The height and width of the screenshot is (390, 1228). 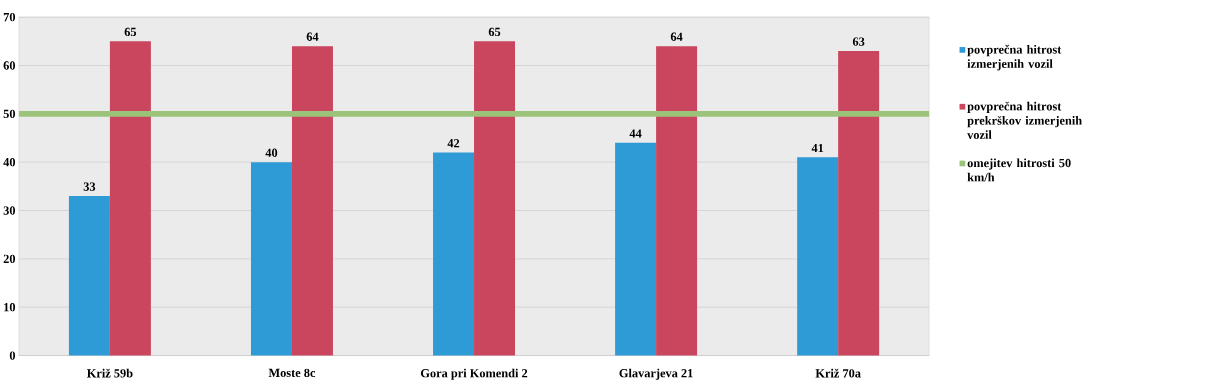 I want to click on legend-label: povprečna hitrost prekrškov izmerjenih vozil, so click(x=1024, y=120).